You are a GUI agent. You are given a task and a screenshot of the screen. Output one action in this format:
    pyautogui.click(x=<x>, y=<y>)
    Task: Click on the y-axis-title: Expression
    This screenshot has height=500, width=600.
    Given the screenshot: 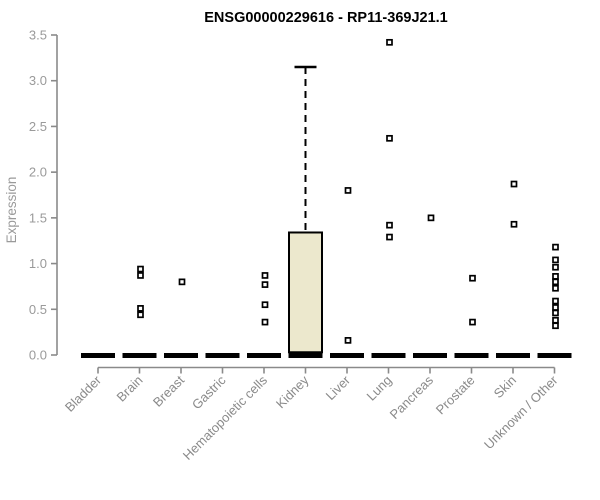 What is the action you would take?
    pyautogui.click(x=11, y=210)
    